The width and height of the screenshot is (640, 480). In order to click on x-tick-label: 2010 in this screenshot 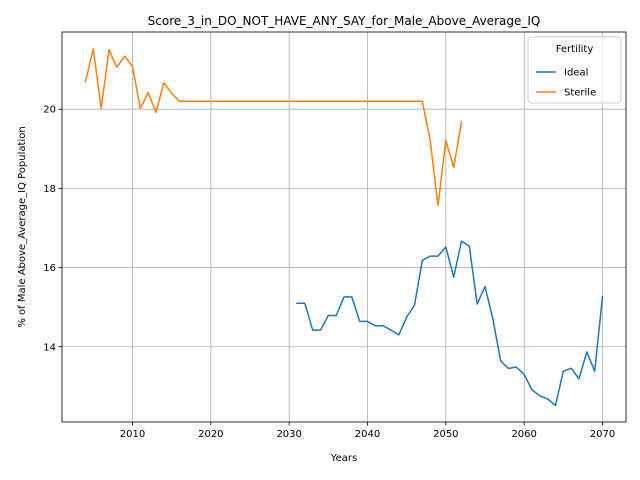, I will do `click(132, 434)`.